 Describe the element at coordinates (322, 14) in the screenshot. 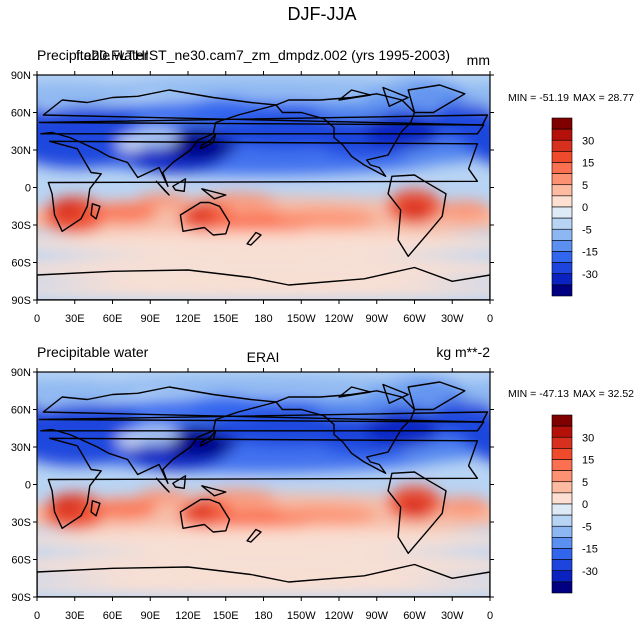

I see `figure-title: DJF-JJA` at that location.